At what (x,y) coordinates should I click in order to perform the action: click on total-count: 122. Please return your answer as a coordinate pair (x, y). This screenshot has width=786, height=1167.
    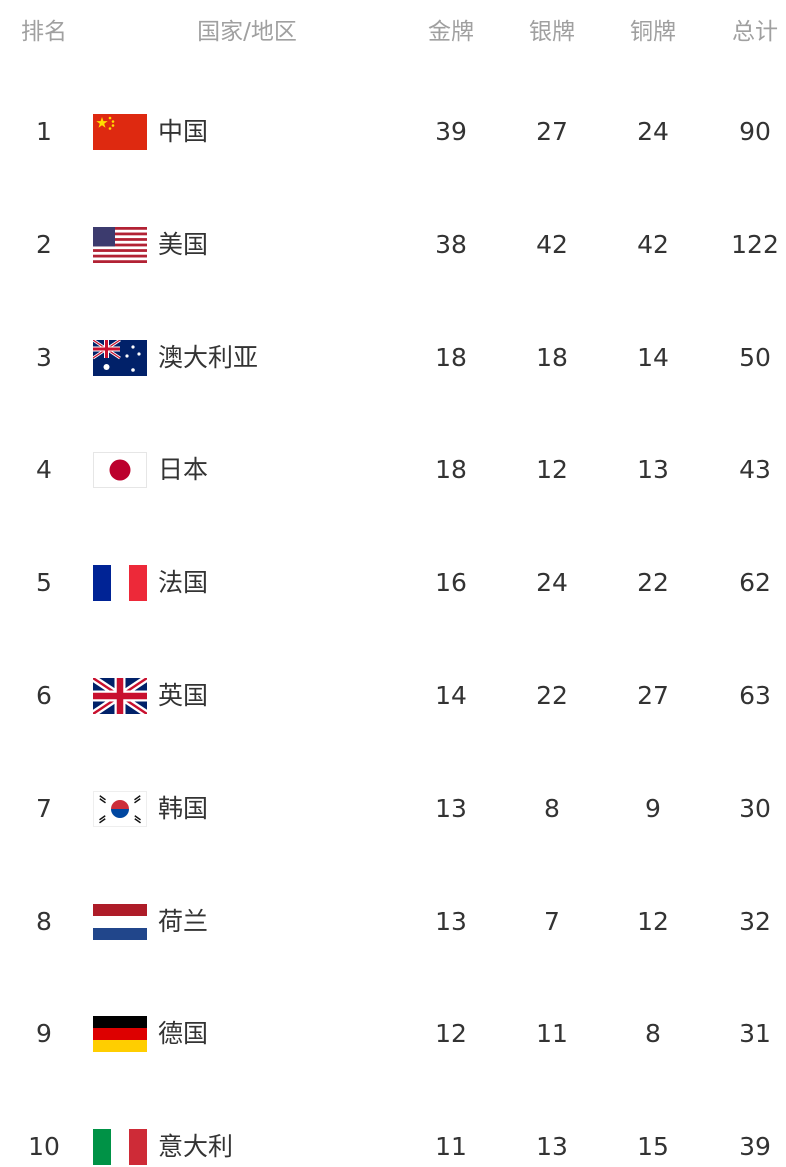
    Looking at the image, I should click on (755, 244).